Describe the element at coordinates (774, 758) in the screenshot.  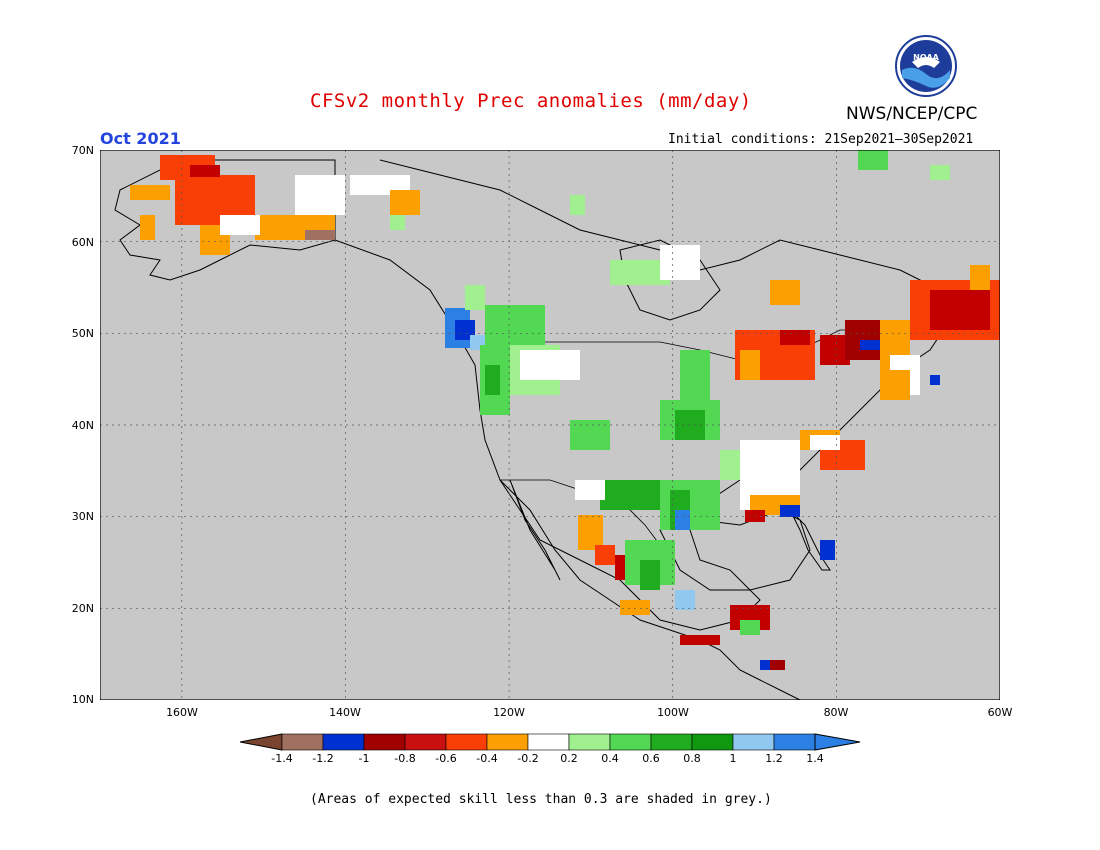
I see `colorbar-tick-label: 1.2` at that location.